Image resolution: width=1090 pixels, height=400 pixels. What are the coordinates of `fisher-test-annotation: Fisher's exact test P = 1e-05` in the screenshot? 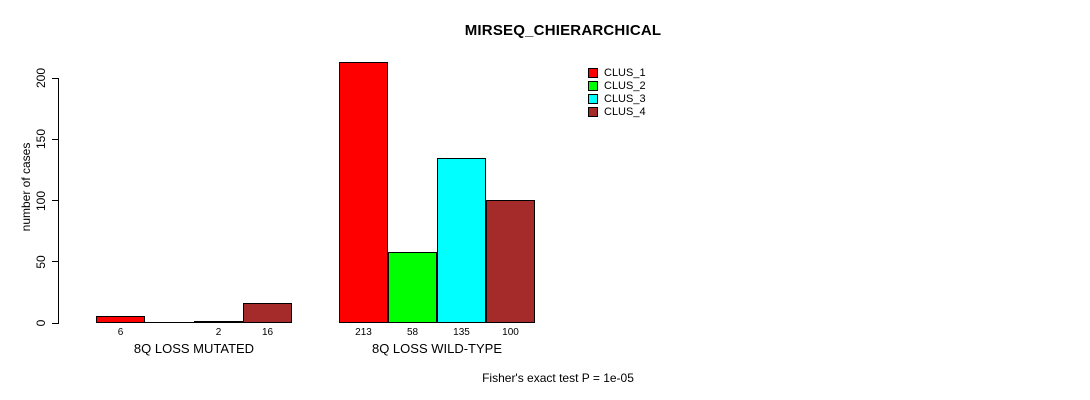 It's located at (558, 378).